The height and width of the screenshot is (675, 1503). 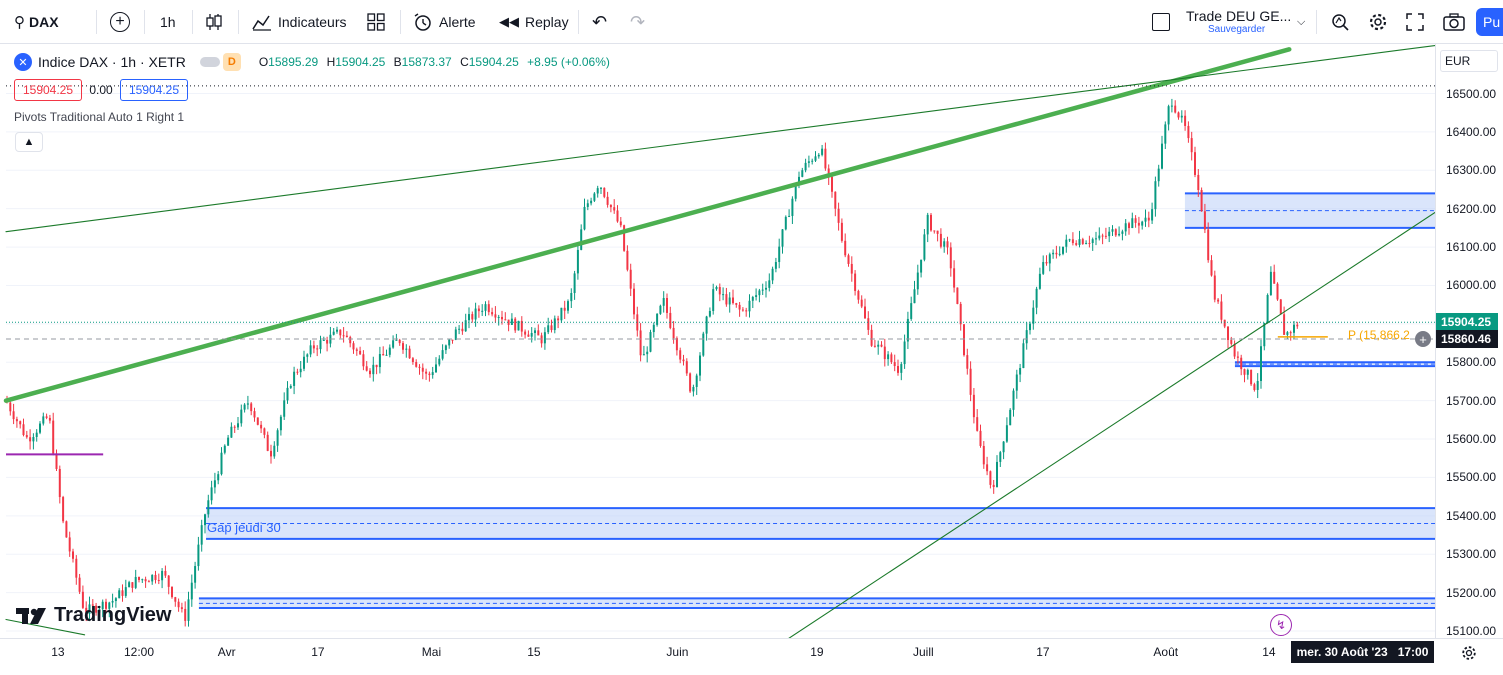 I want to click on layout-name-button: Trade DEU GE... Sauvegarder, so click(x=1238, y=22).